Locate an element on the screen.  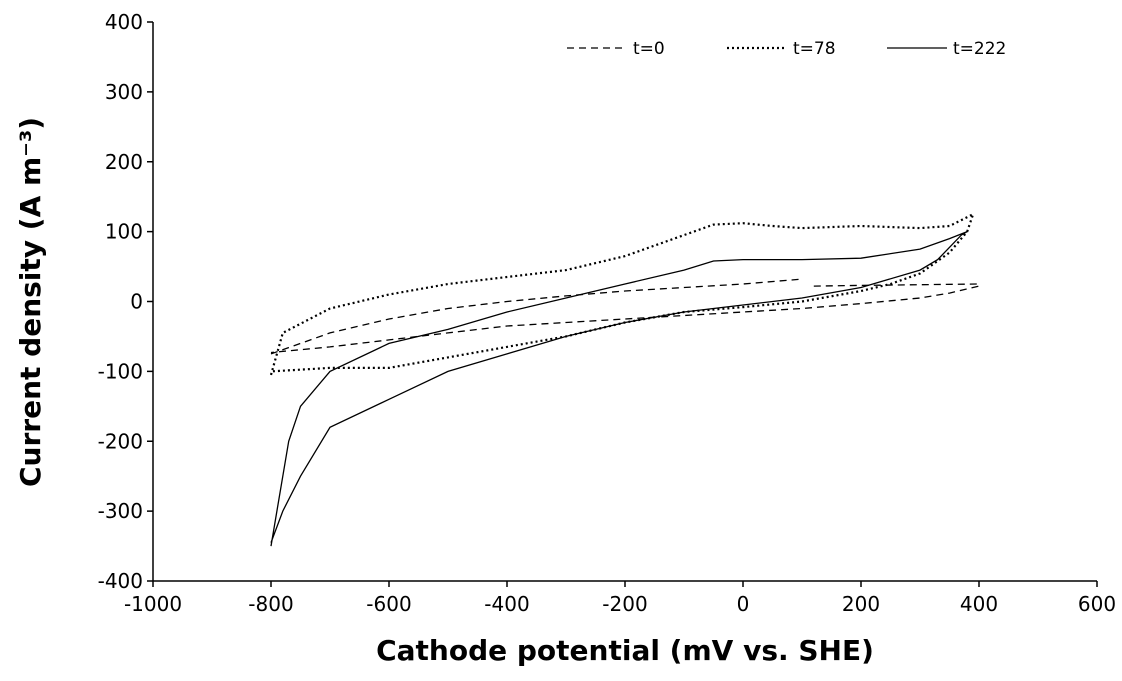
y-tick-label: 0 is located at coordinates (136, 302).